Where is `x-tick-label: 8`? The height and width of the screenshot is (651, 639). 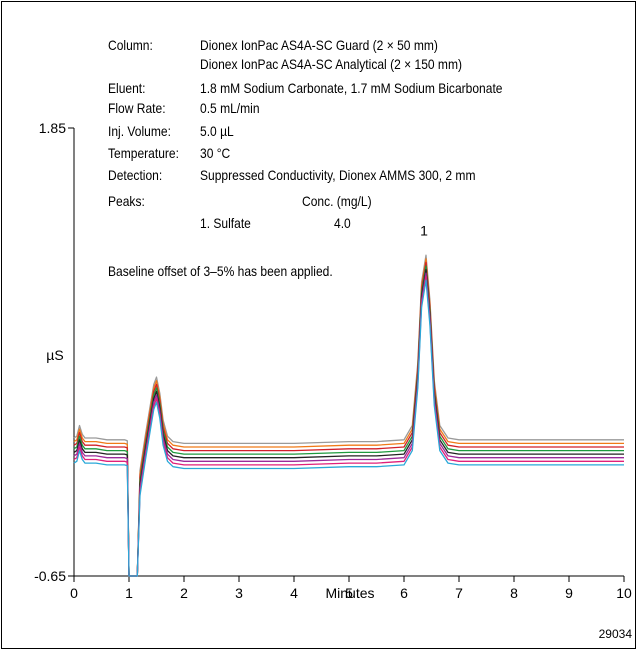
x-tick-label: 8 is located at coordinates (514, 593).